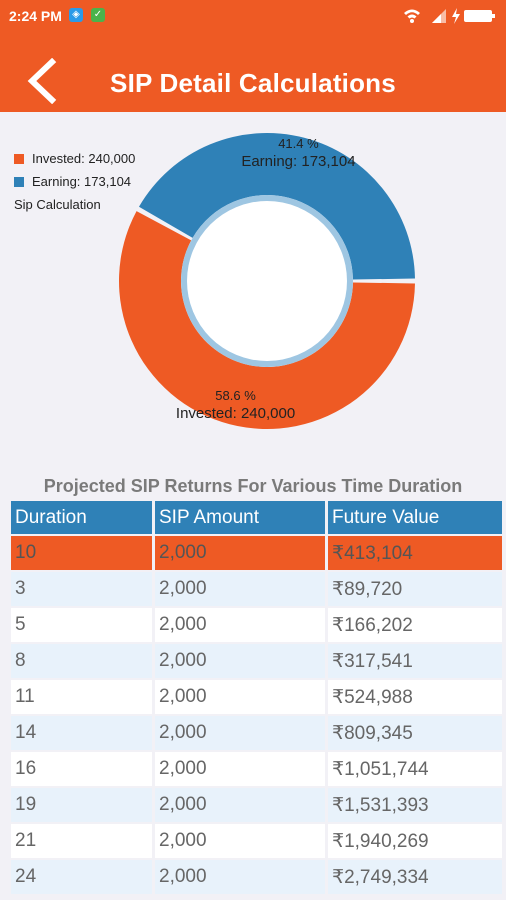 This screenshot has width=506, height=900. What do you see at coordinates (81, 625) in the screenshot?
I see `cell-duration: 5` at bounding box center [81, 625].